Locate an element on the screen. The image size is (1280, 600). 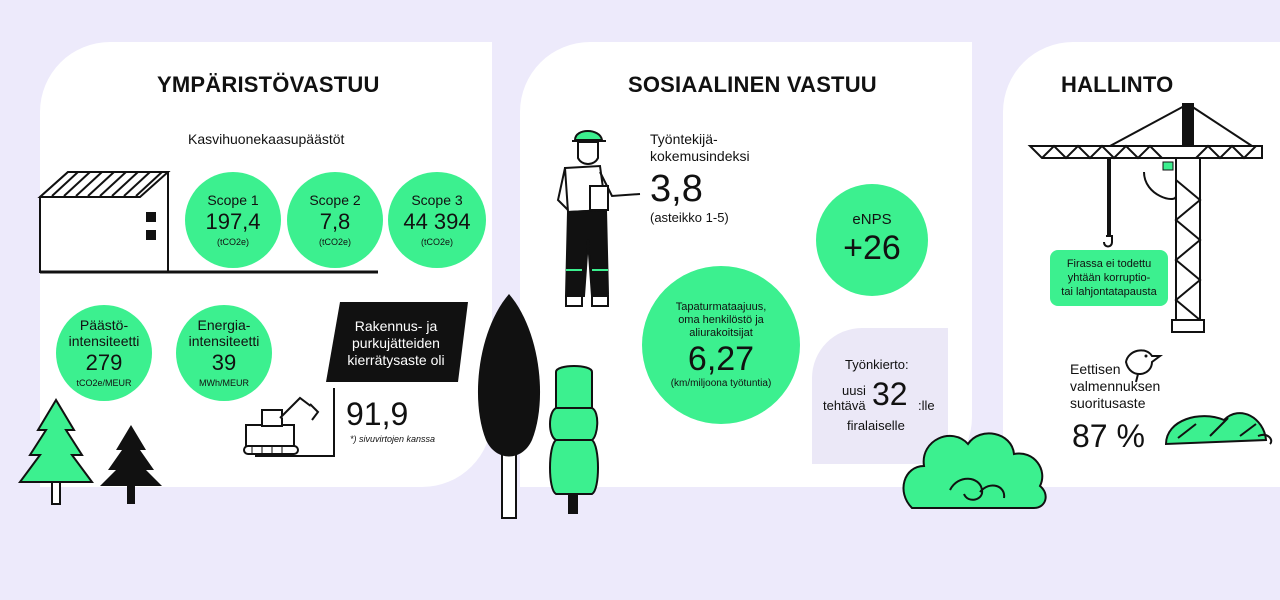
energy-intensity-circle: Energia- intensiteetti 39 MWh/MEUR is located at coordinates (224, 353).